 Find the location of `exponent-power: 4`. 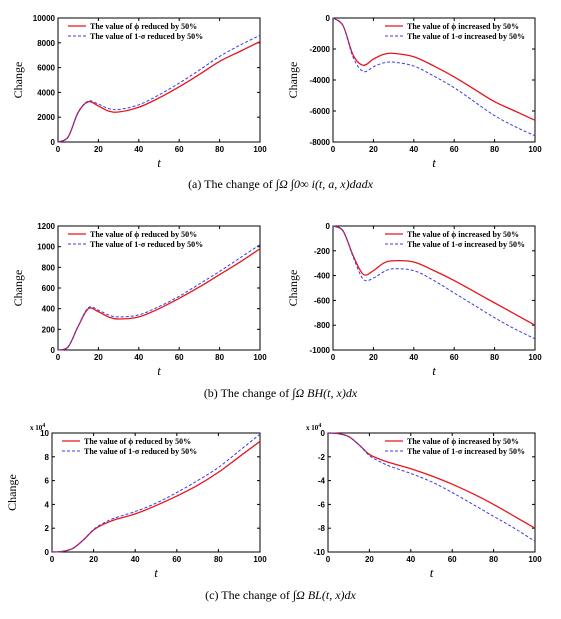

exponent-power: 4 is located at coordinates (319, 426).